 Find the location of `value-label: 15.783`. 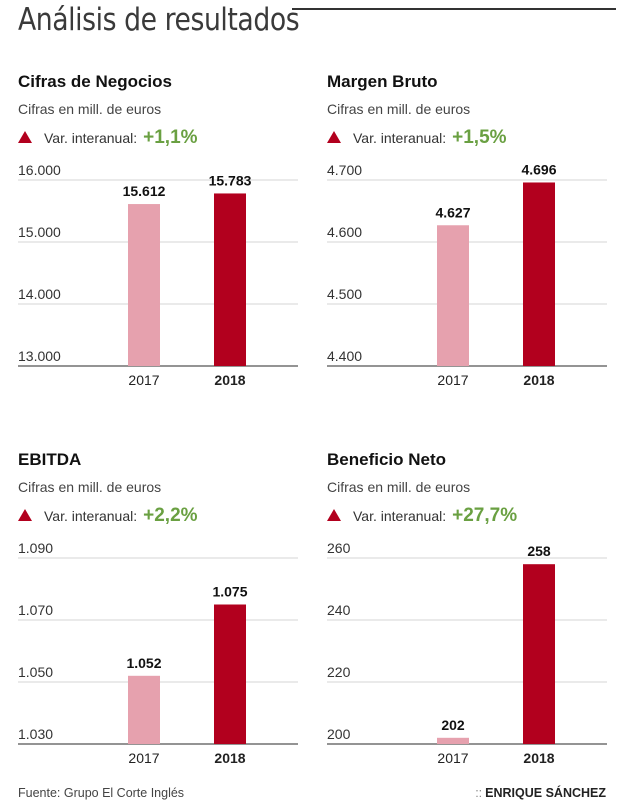

value-label: 15.783 is located at coordinates (230, 180).